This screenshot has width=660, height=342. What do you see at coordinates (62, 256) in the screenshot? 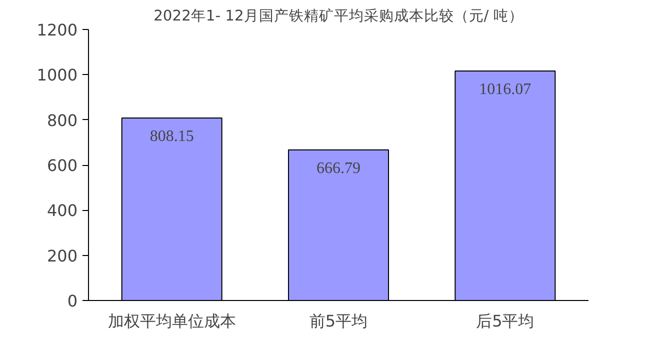
I see `y-tick-label: 200` at bounding box center [62, 256].